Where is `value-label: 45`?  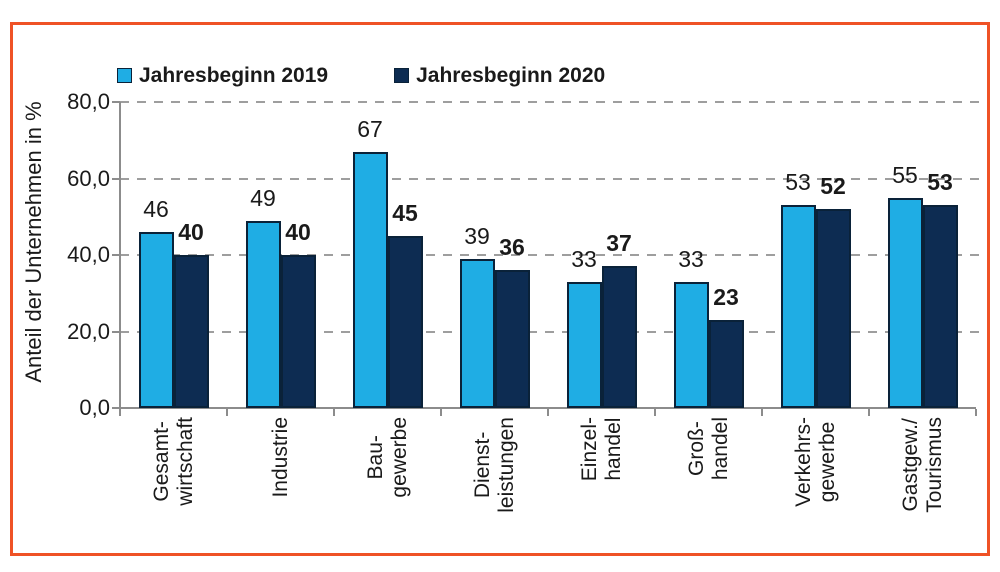 value-label: 45 is located at coordinates (405, 212).